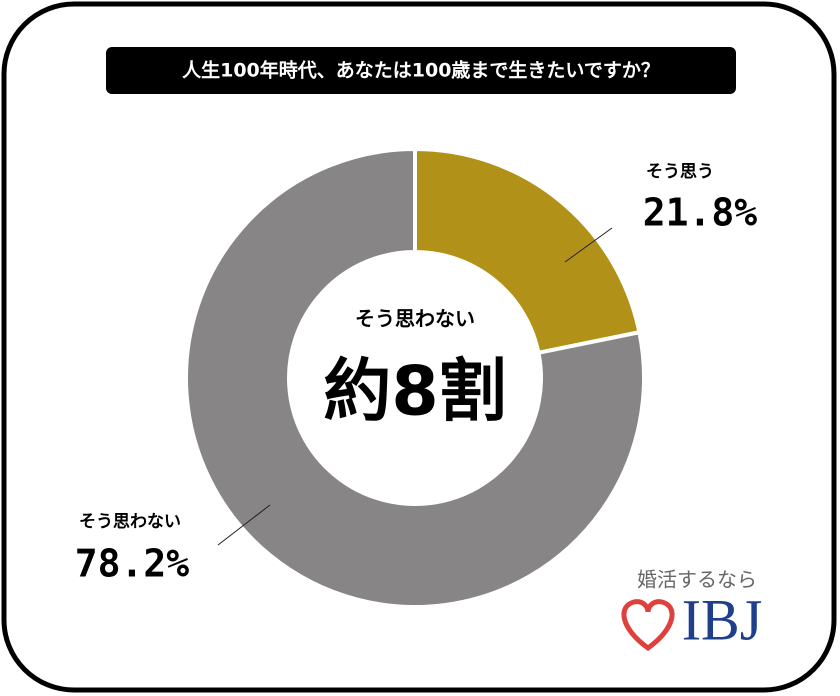 This screenshot has height=696, width=840. What do you see at coordinates (697, 580) in the screenshot?
I see `logo-tagline: 婚活するなら` at bounding box center [697, 580].